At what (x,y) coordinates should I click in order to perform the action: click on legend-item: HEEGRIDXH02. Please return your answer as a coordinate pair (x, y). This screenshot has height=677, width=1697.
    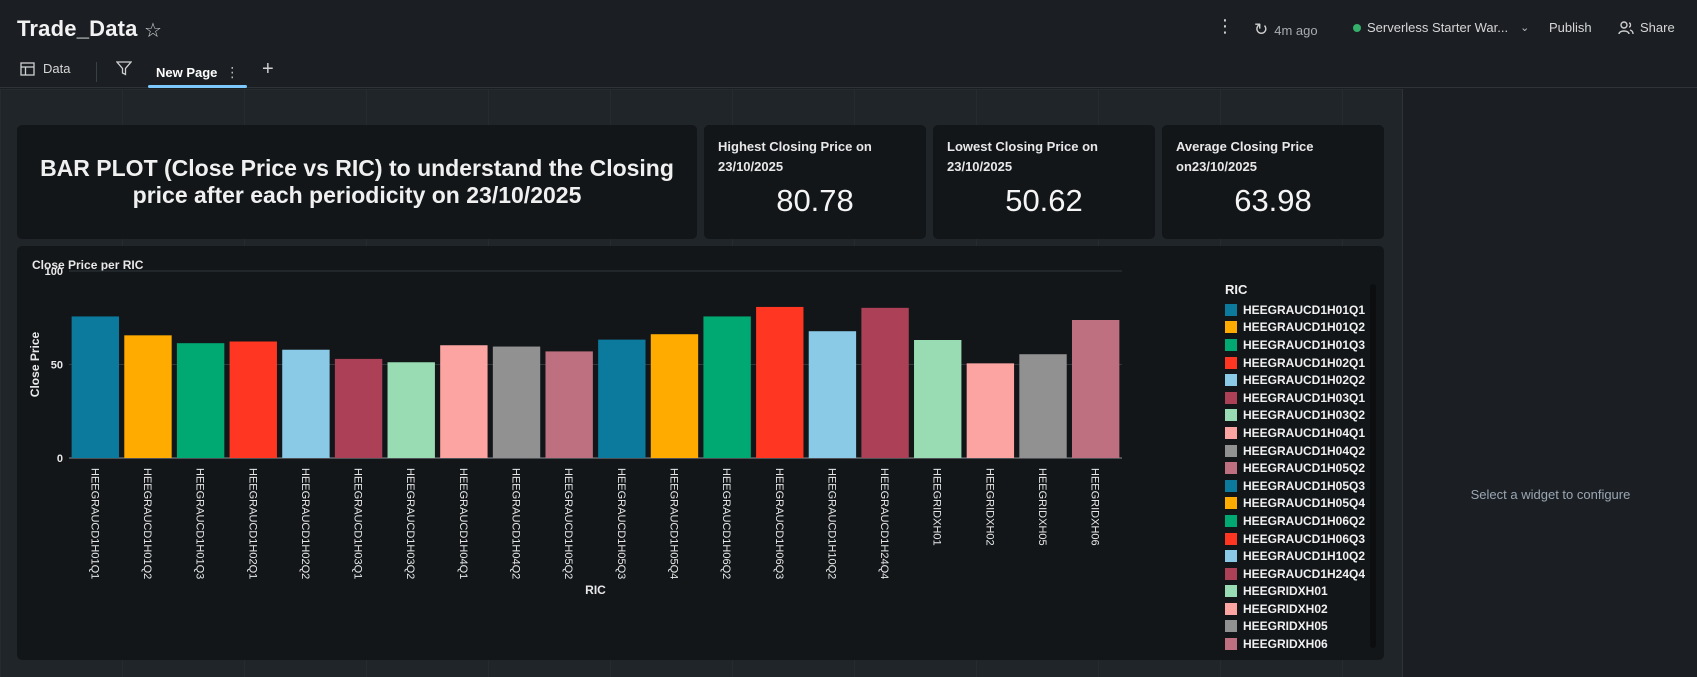
    Looking at the image, I should click on (1304, 609).